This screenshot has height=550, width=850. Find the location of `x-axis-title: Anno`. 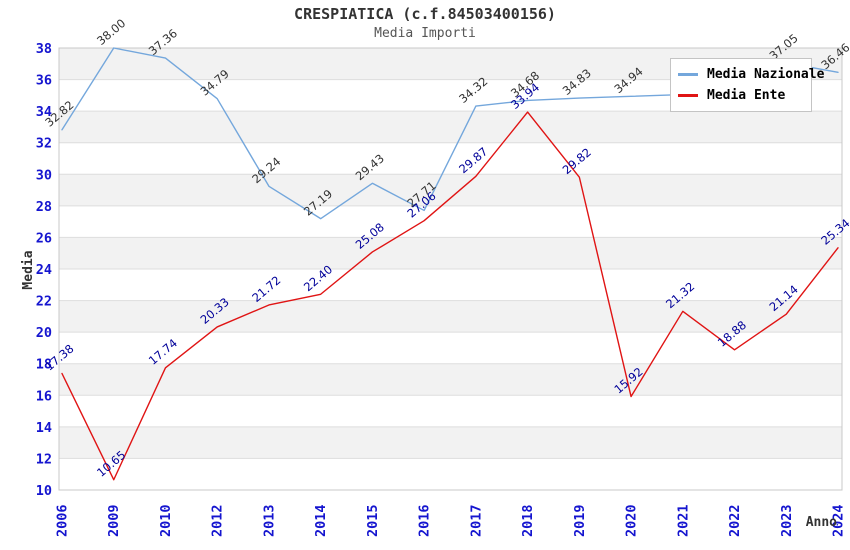

x-axis-title: Anno is located at coordinates (821, 522).